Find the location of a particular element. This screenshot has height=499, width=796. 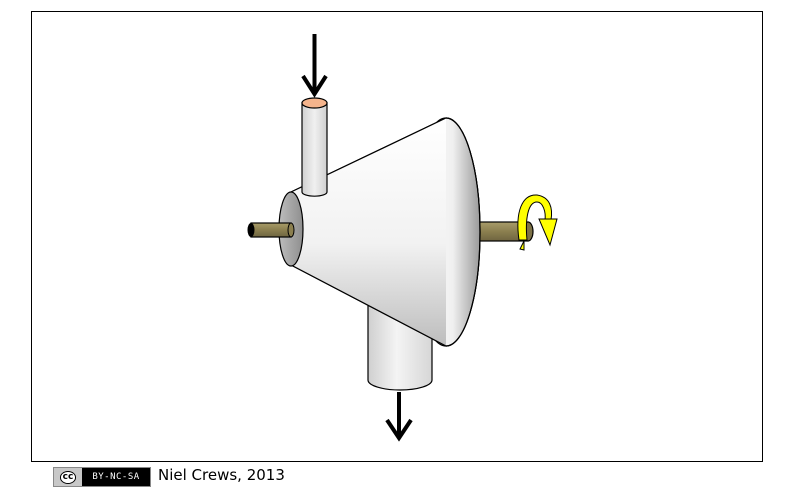

cc-icon: cc is located at coordinates (68, 477).